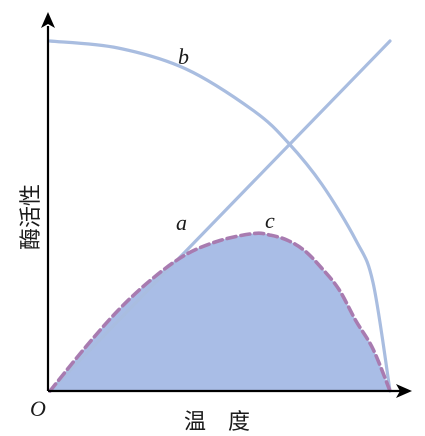 This screenshot has height=436, width=425. What do you see at coordinates (31, 217) in the screenshot?
I see `y-axis-title: 酶活性` at bounding box center [31, 217].